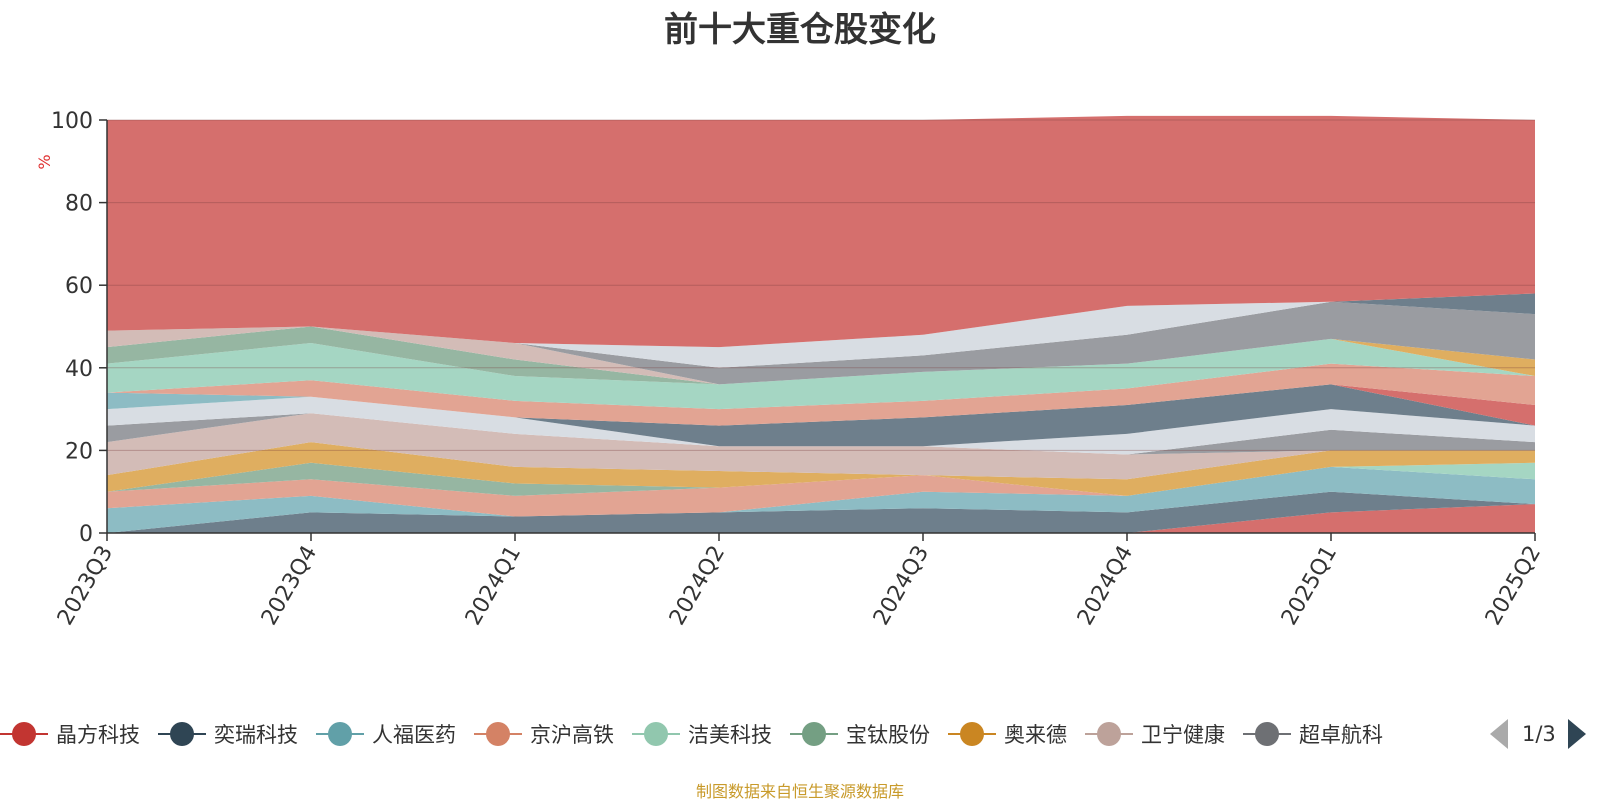  I want to click on legend-item: 宝钛股份, so click(860, 734).